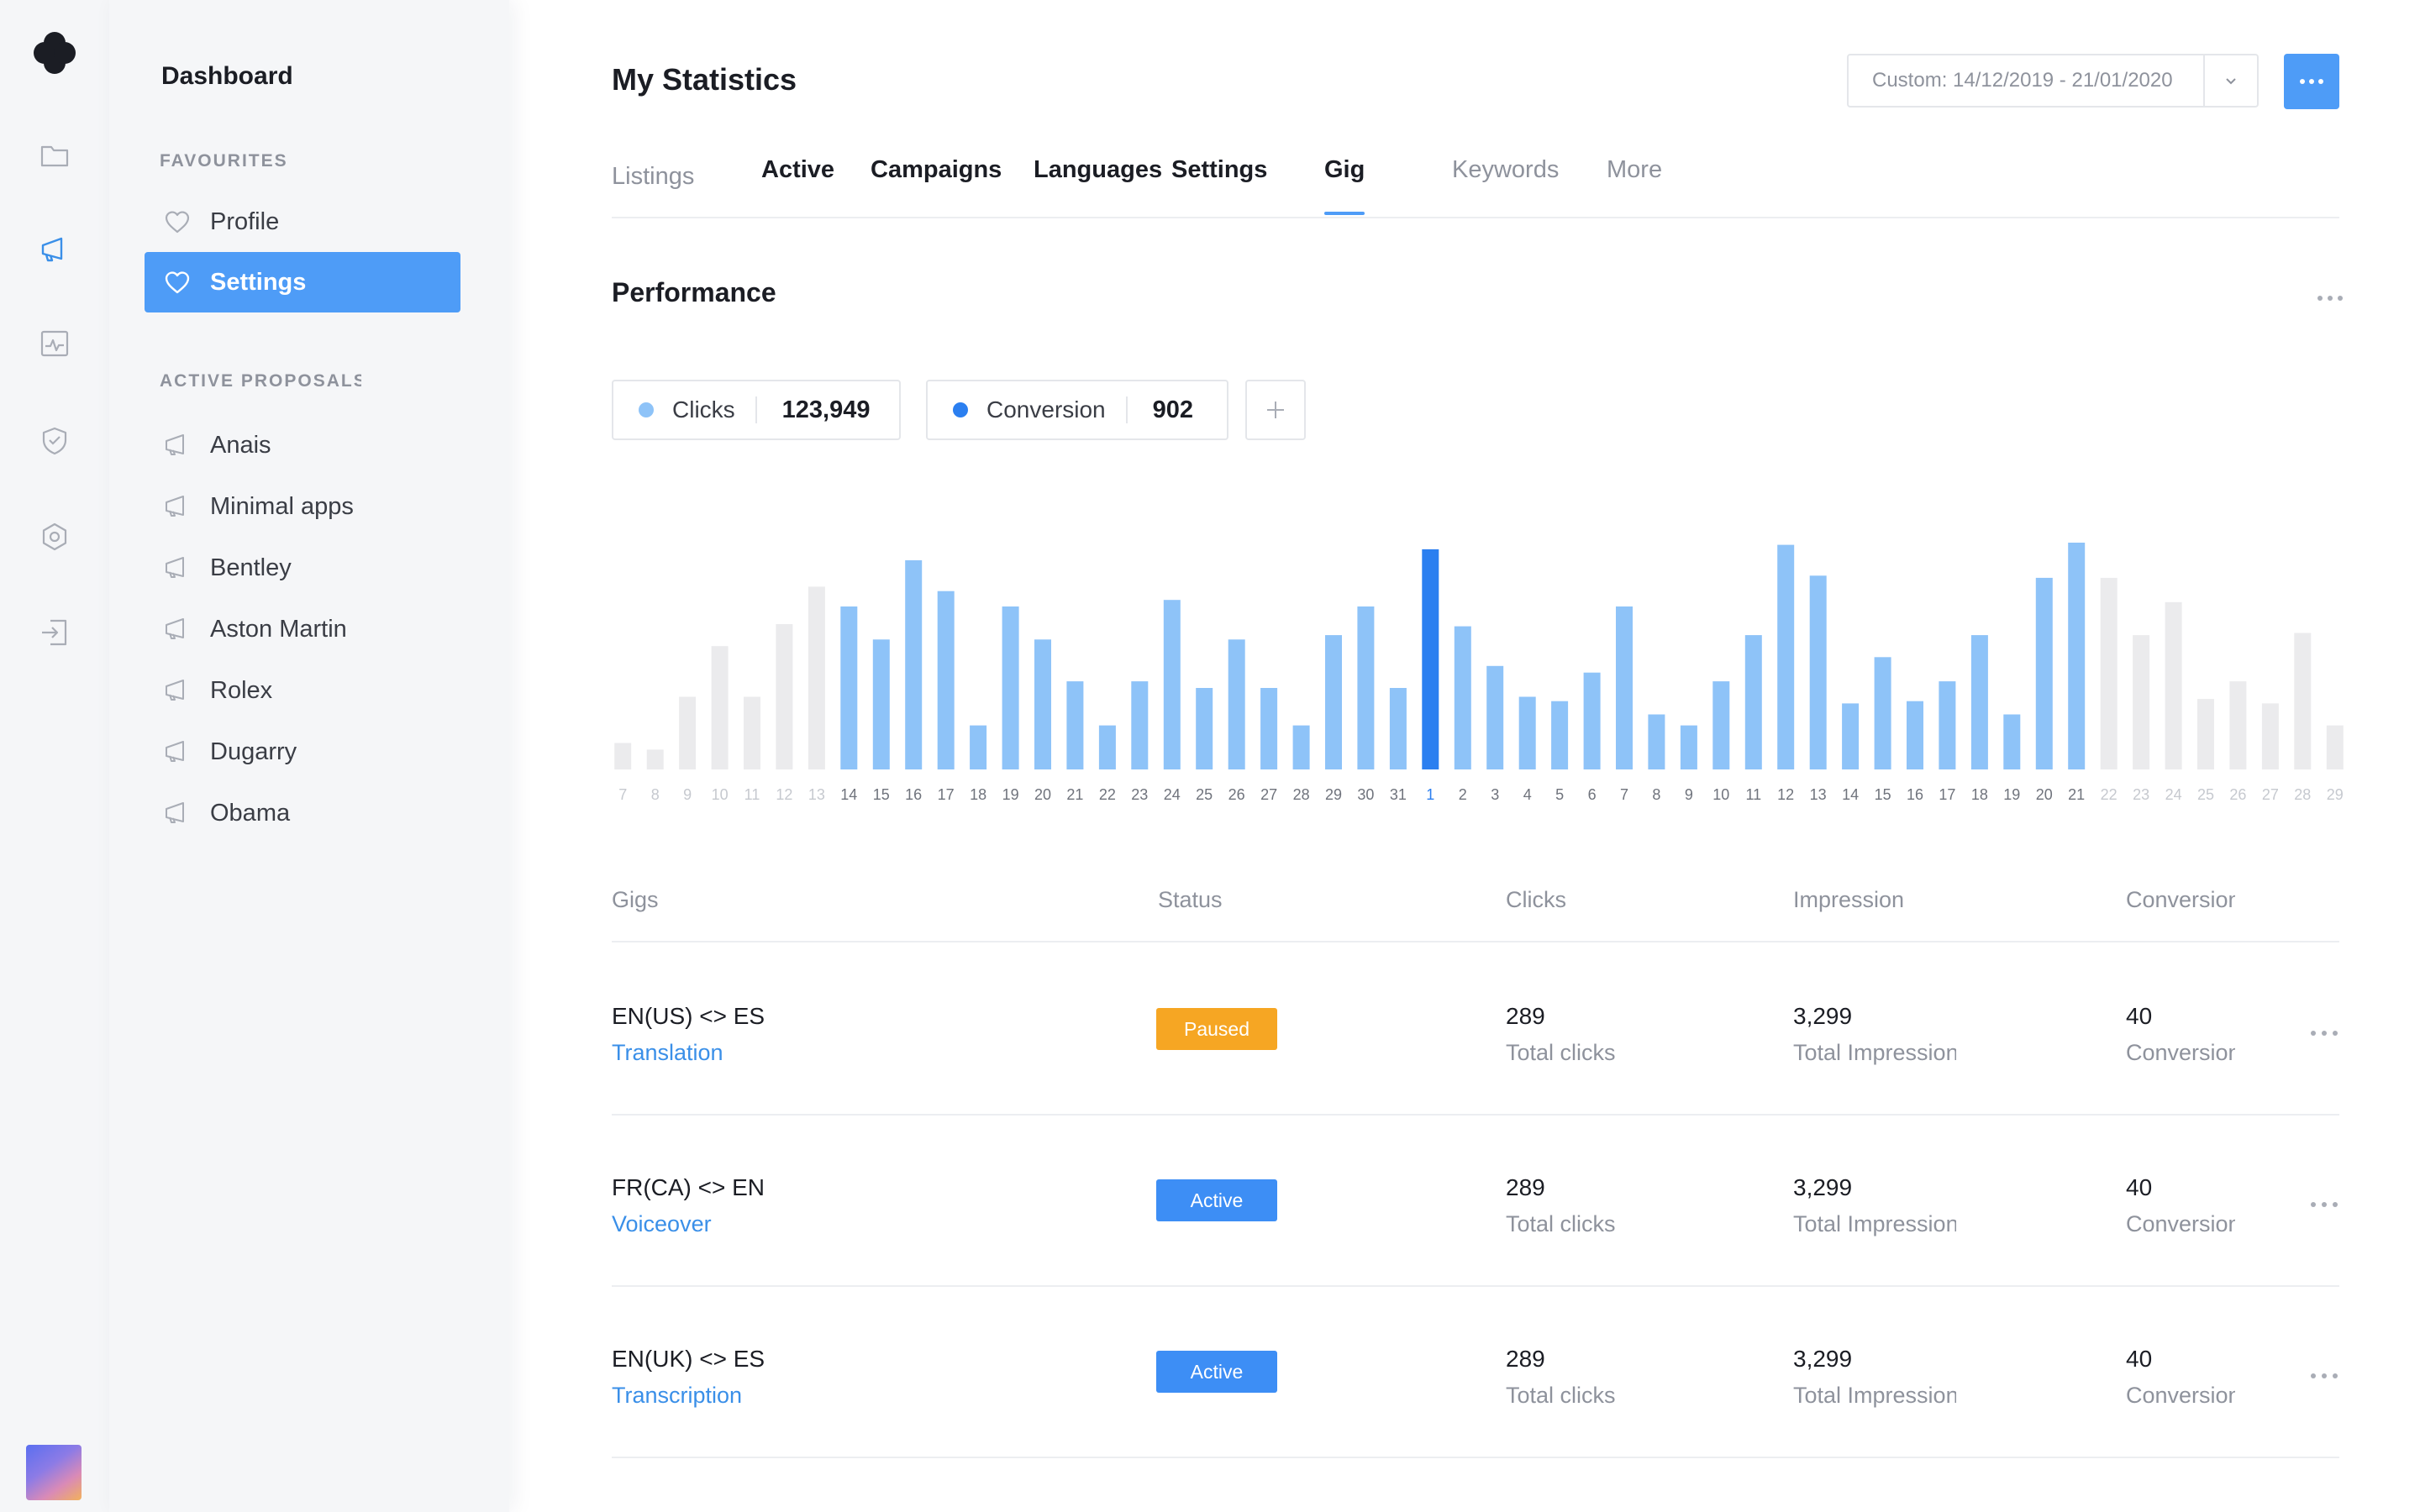 The width and height of the screenshot is (2420, 1512). What do you see at coordinates (653, 176) in the screenshot?
I see `tab-listings: Listings` at bounding box center [653, 176].